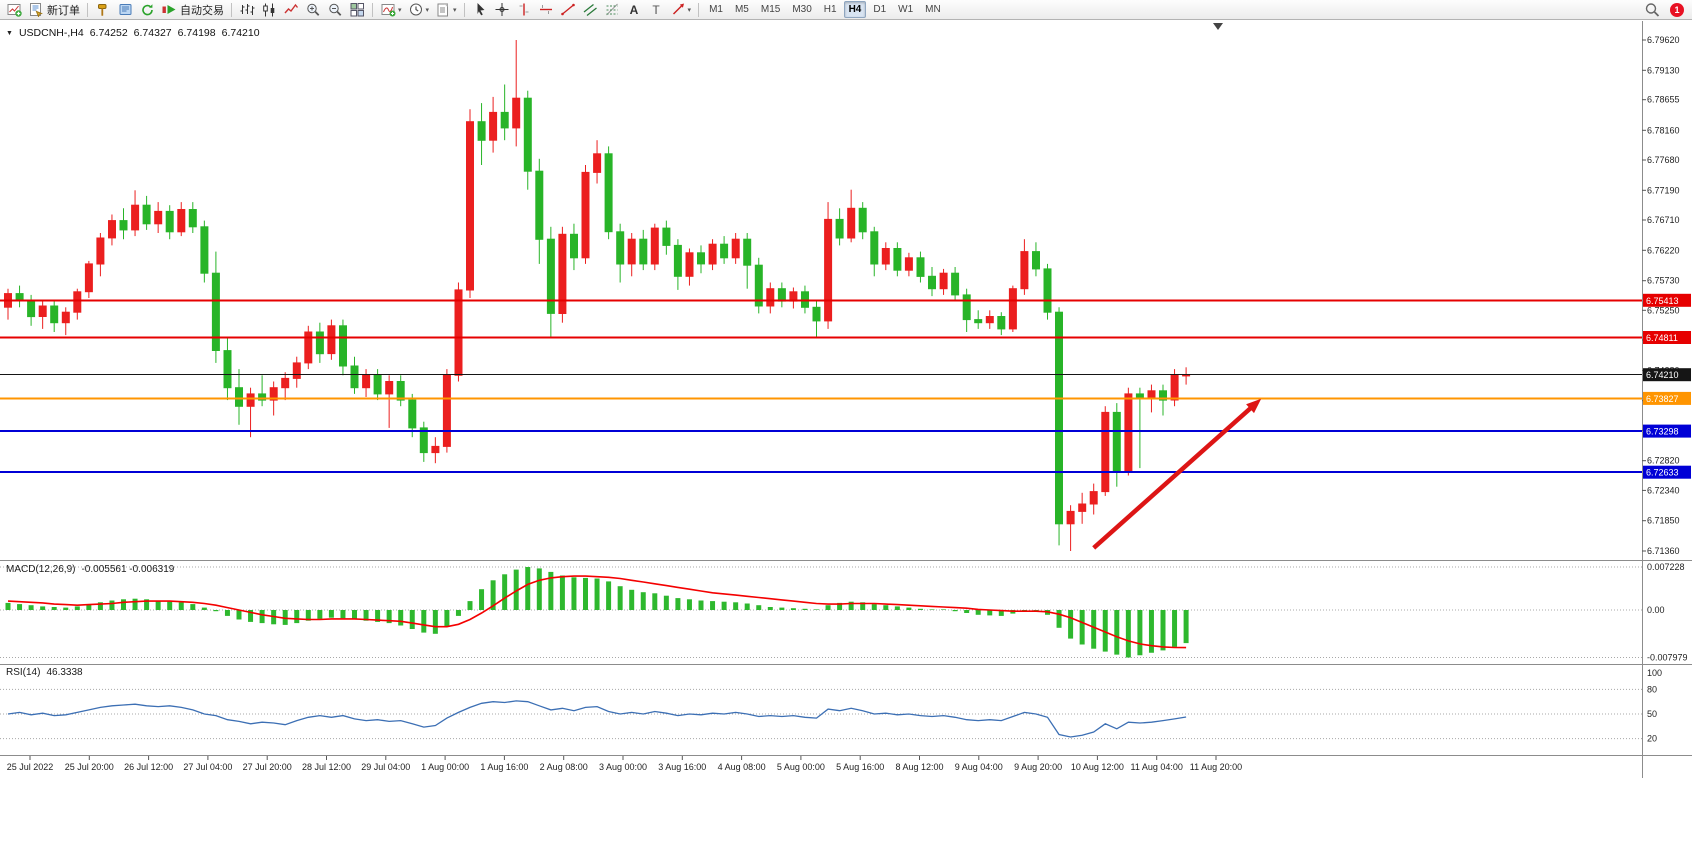  Describe the element at coordinates (568, 9) in the screenshot. I see `trendline-button` at that location.